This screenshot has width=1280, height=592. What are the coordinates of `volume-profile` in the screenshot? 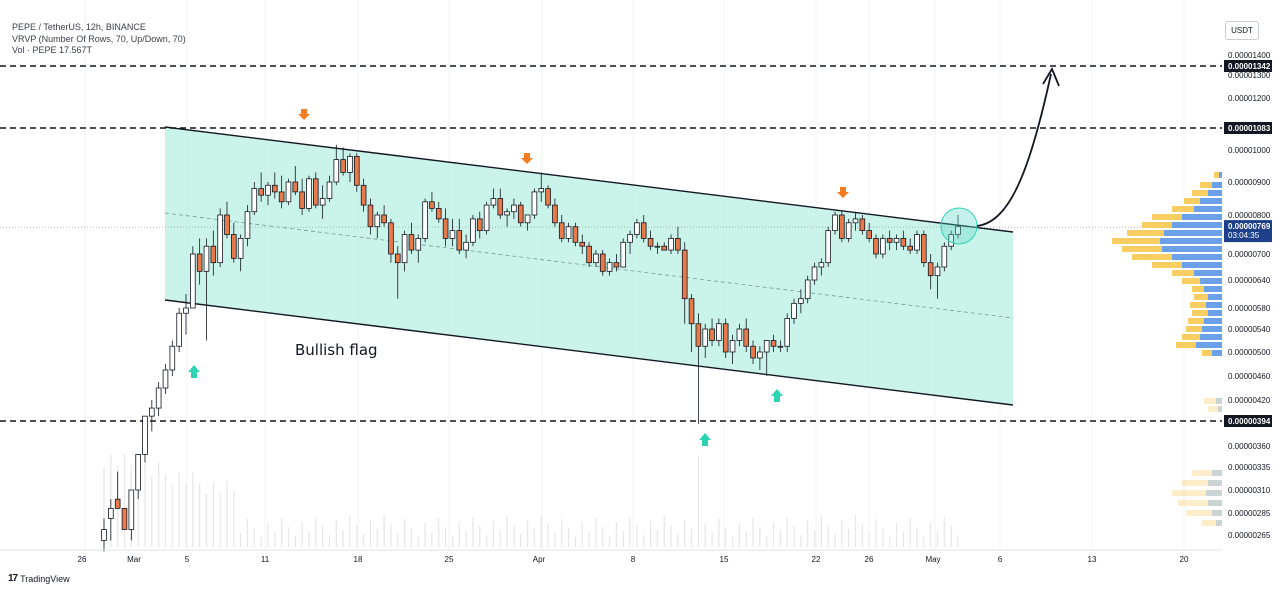 It's located at (1167, 349).